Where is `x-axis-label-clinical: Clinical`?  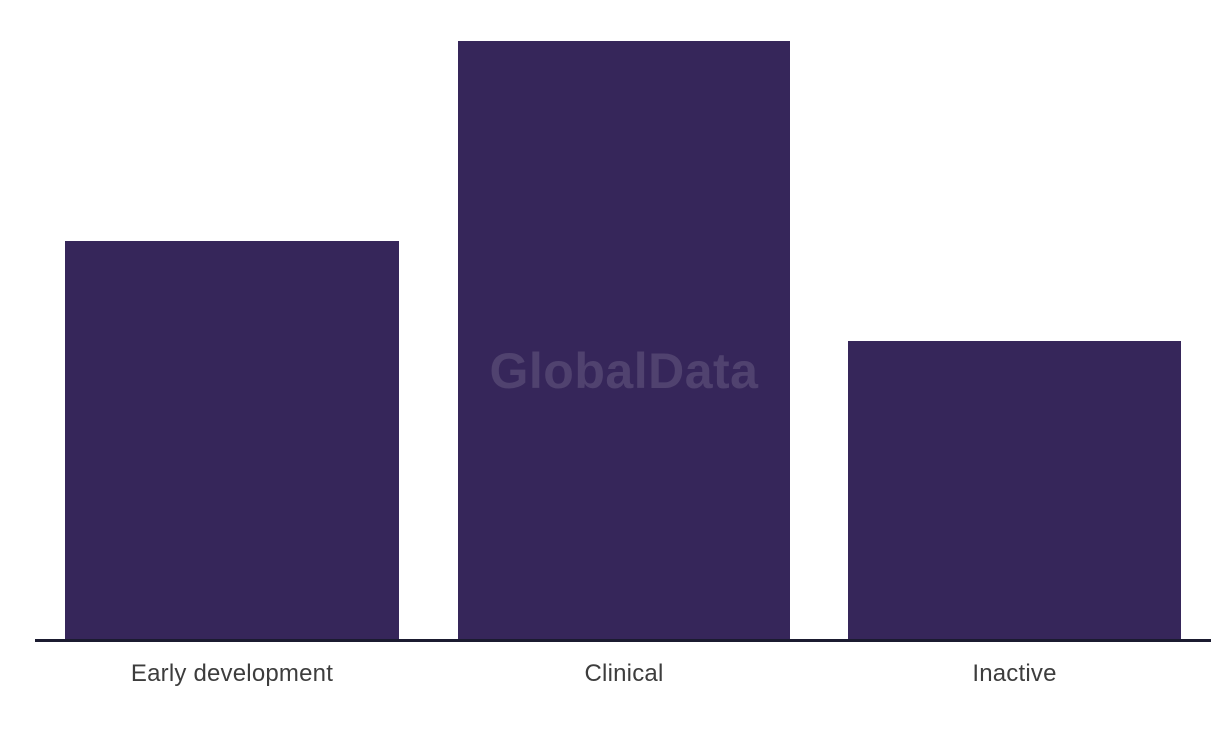 x-axis-label-clinical: Clinical is located at coordinates (624, 673).